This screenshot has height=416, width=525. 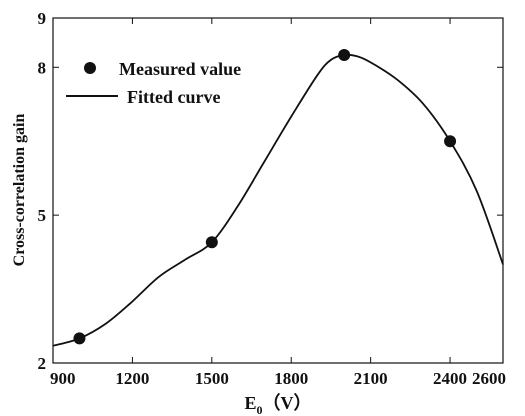 What do you see at coordinates (291, 378) in the screenshot?
I see `x-tick-label: 1800` at bounding box center [291, 378].